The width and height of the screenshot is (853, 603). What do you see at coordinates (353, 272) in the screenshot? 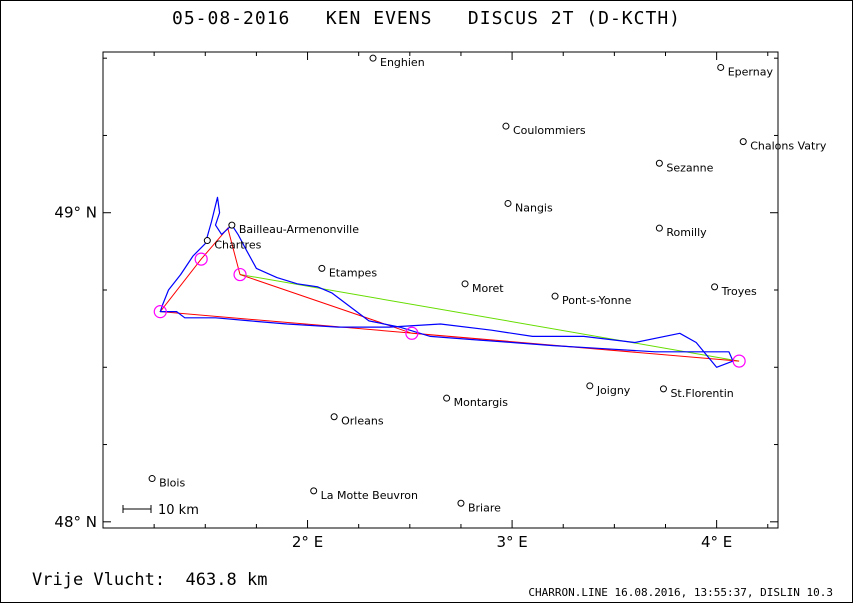
I see `place-label: Etampes` at bounding box center [353, 272].